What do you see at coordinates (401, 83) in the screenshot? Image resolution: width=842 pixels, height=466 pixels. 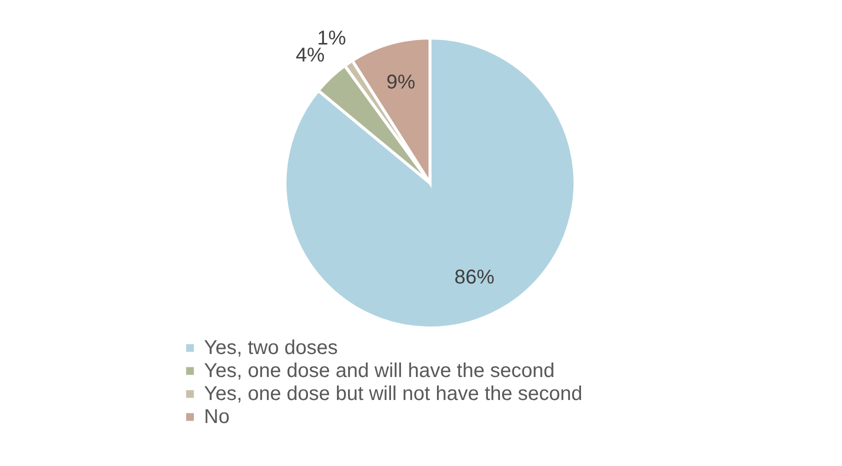 I see `data-label: 9%` at bounding box center [401, 83].